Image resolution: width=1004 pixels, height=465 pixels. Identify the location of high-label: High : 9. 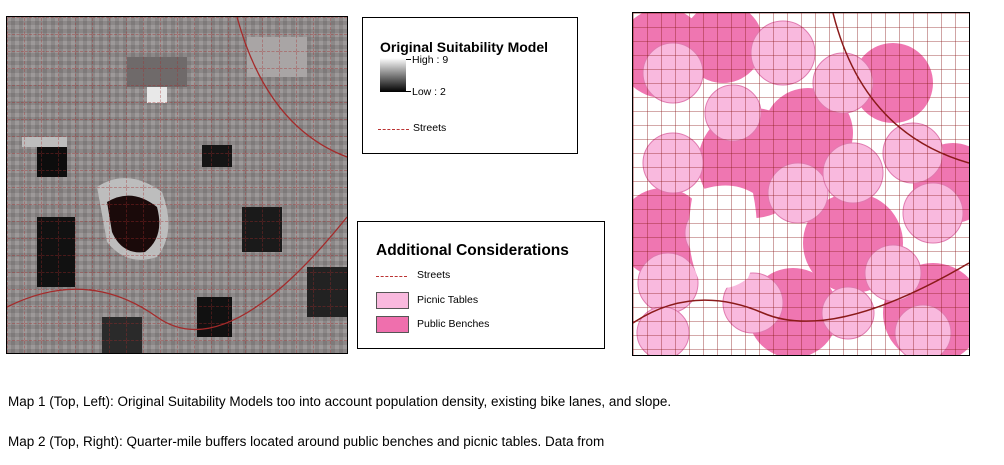
(430, 60).